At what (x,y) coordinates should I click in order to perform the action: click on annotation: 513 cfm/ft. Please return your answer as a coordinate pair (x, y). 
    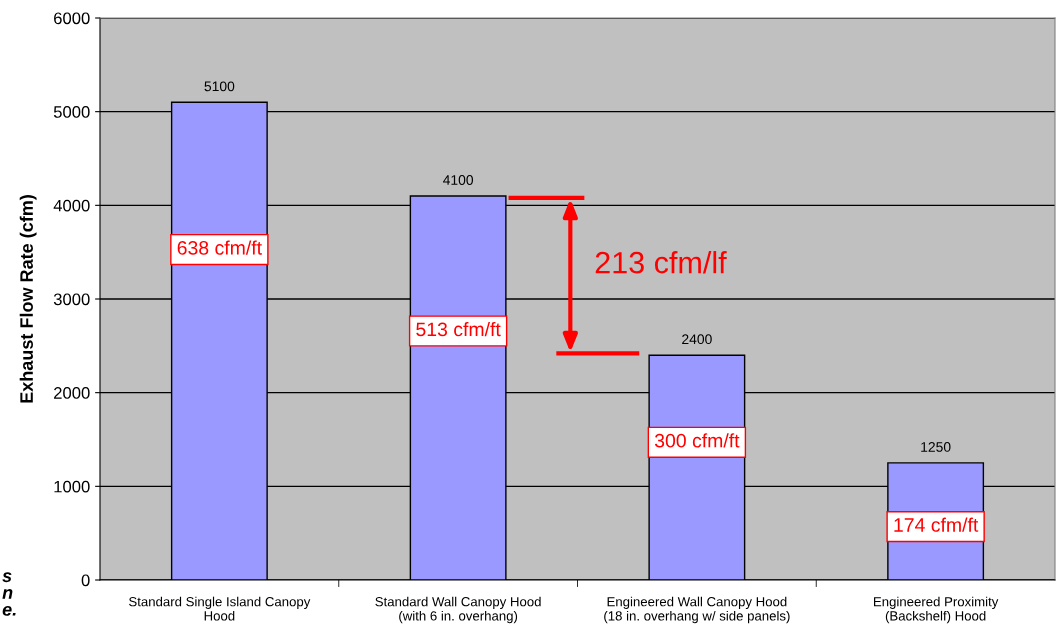
    Looking at the image, I should click on (458, 329).